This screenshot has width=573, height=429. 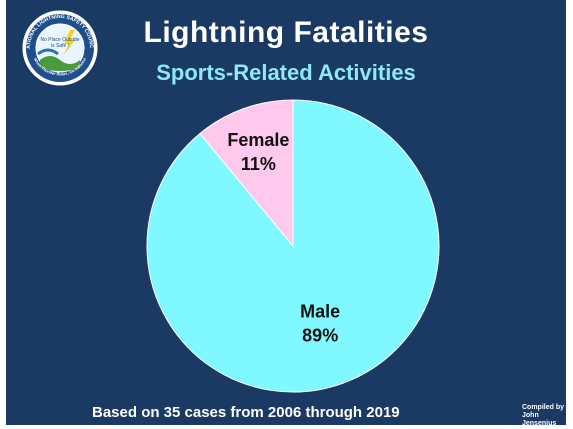 I want to click on chart-title: Lightning Fatalities, so click(x=286, y=32).